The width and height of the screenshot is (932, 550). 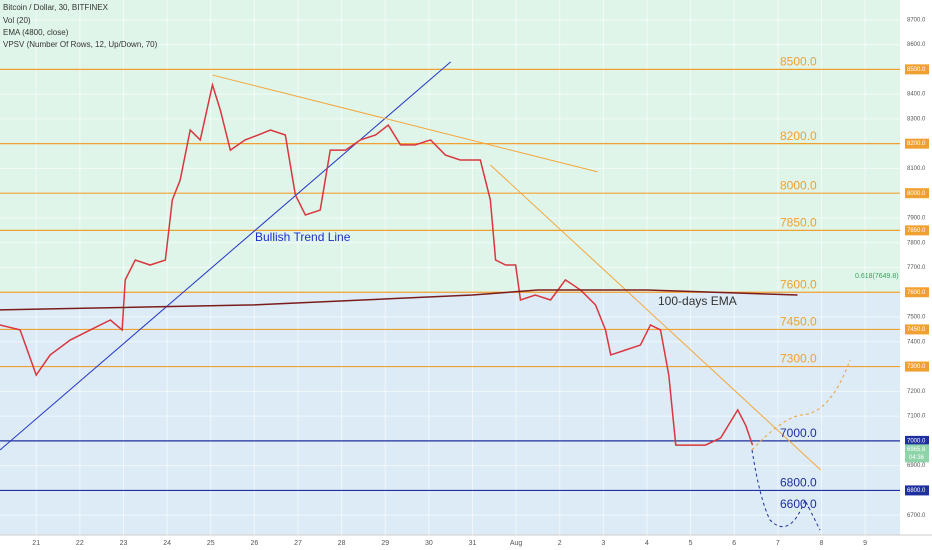 I want to click on level-tag-label: 7600.0, so click(x=916, y=293).